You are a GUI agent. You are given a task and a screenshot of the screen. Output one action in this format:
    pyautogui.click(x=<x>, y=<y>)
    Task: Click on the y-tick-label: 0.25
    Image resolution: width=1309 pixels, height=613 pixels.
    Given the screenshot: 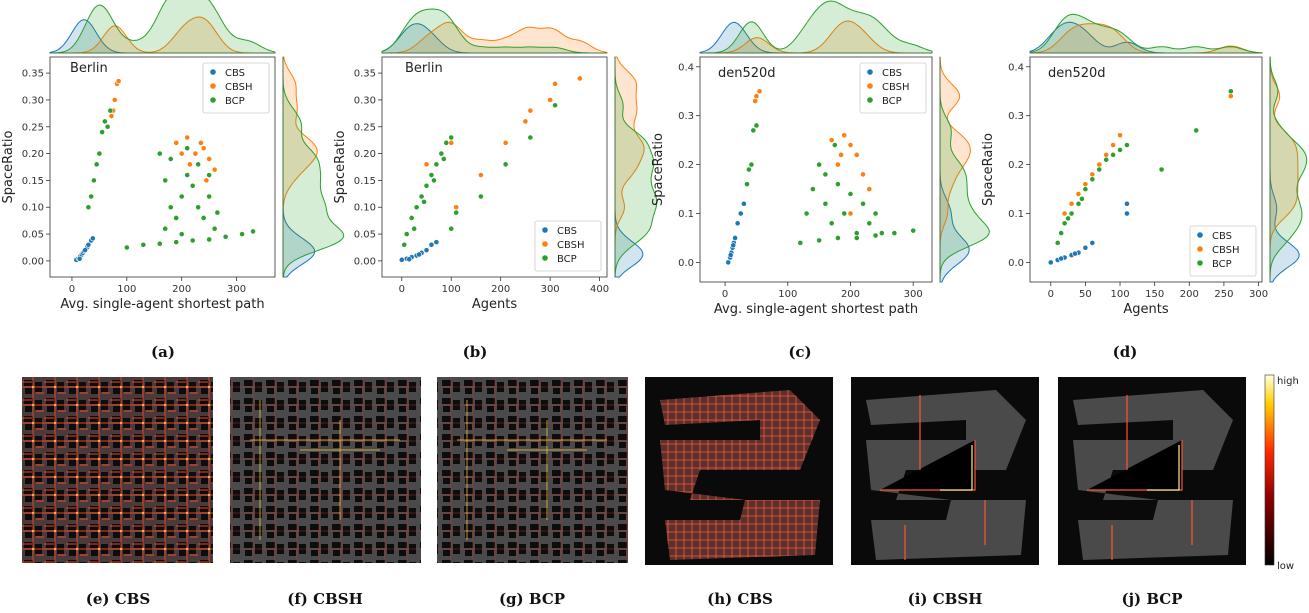 What is the action you would take?
    pyautogui.click(x=365, y=127)
    